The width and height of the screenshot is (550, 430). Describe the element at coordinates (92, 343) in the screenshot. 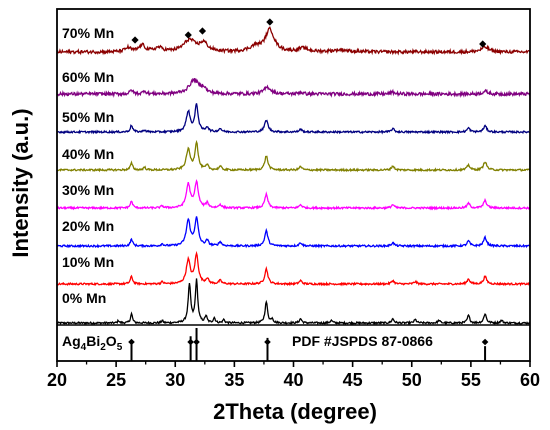

I see `reference-phase-label: Ag4Bi2O5` at that location.